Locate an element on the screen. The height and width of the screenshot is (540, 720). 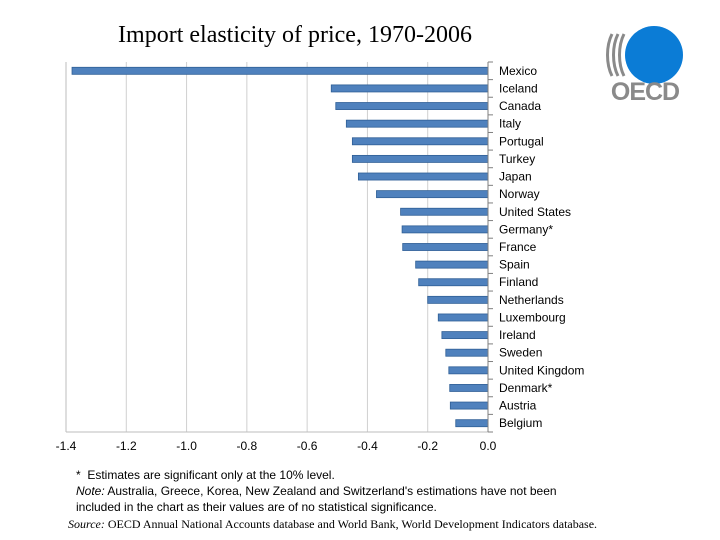
x-tick-label: -1.4 is located at coordinates (66, 446).